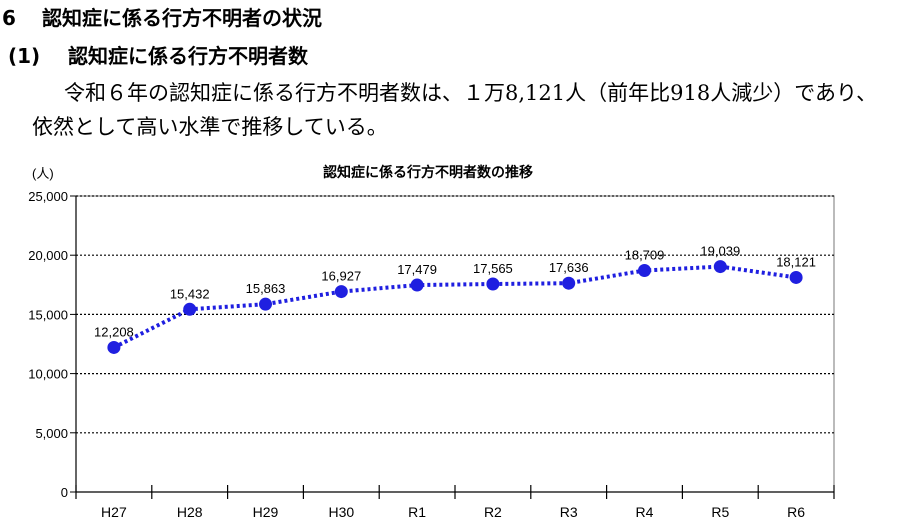 This screenshot has height=529, width=909. I want to click on data-label: 17,479, so click(417, 269).